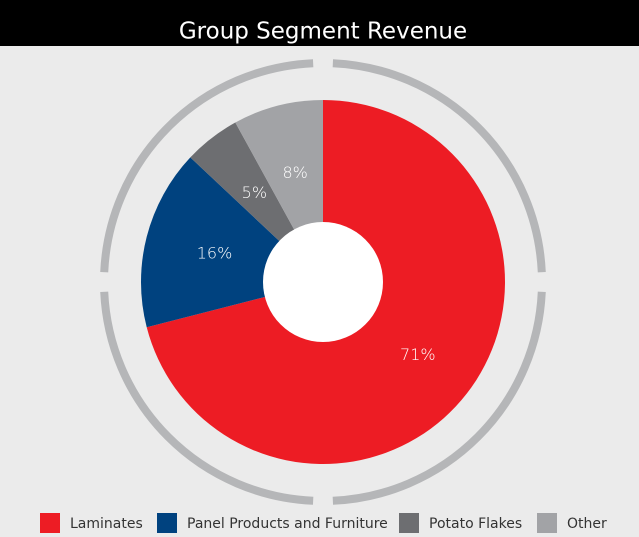  I want to click on slice-label: 5%, so click(254, 192).